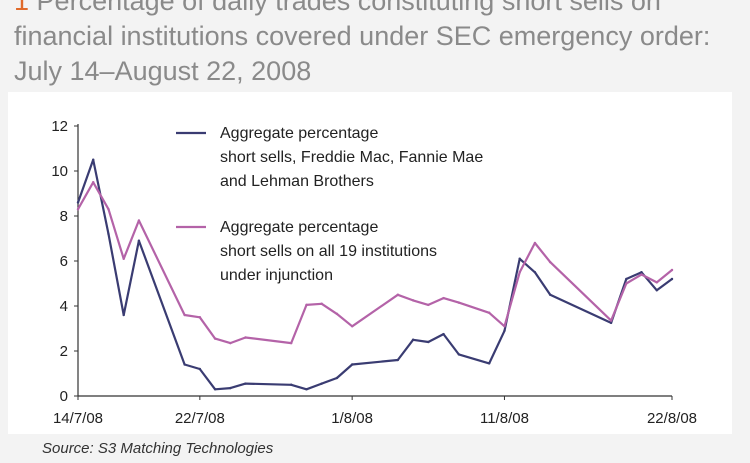  I want to click on title-bullet: 1, so click(22, 8).